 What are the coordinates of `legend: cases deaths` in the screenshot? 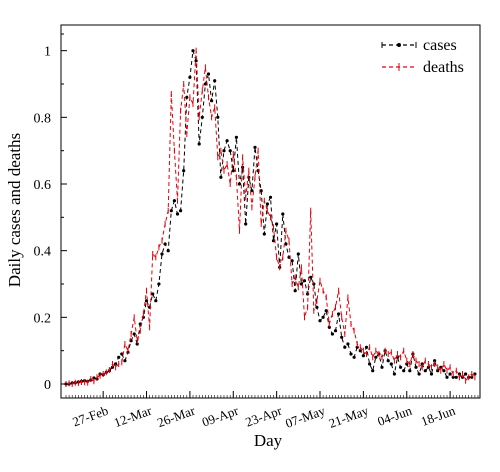 It's located at (422, 56).